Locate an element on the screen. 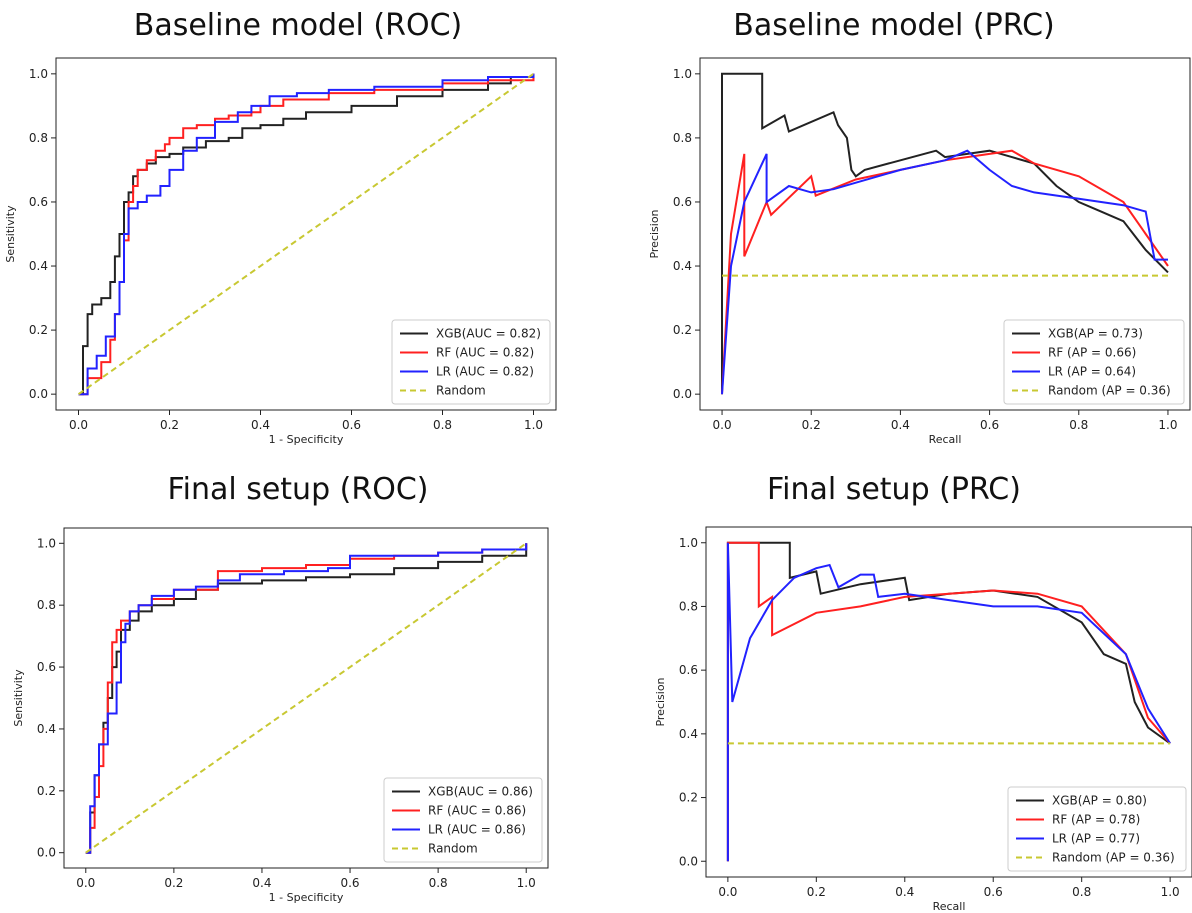  legend-entry: LR (AUC = 0.82) is located at coordinates (485, 372).